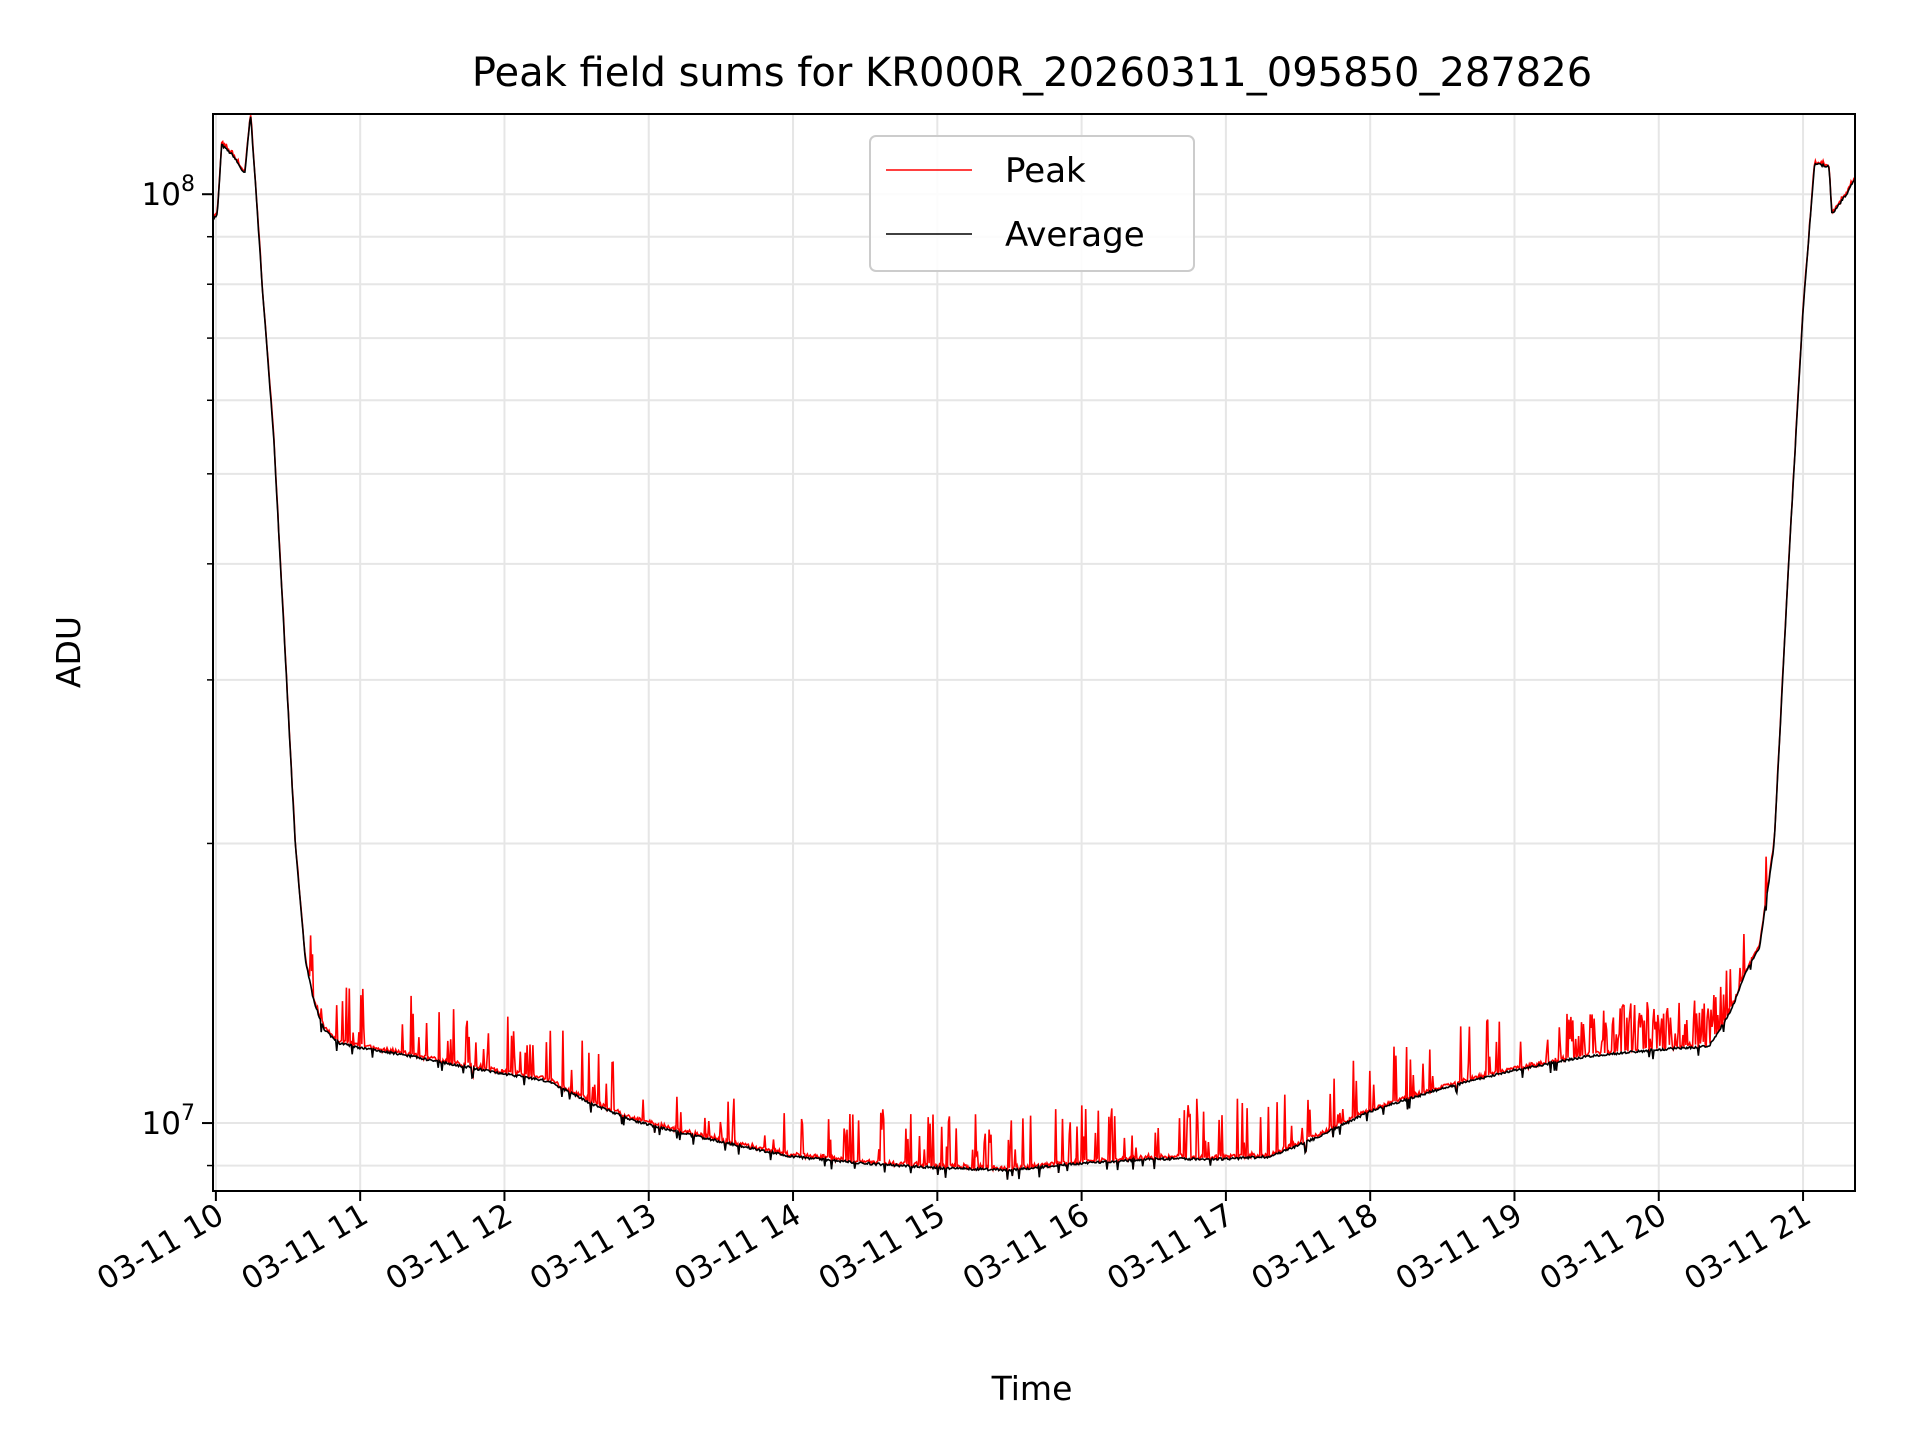 Image resolution: width=1920 pixels, height=1440 pixels. What do you see at coordinates (168, 192) in the screenshot?
I see `y-tick-label: 10⁸` at bounding box center [168, 192].